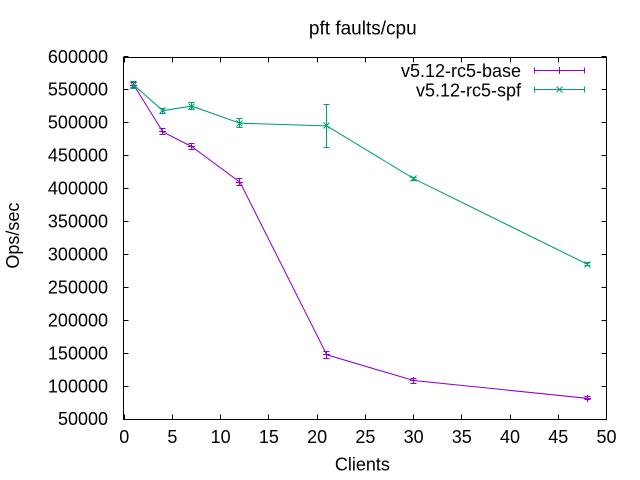 The height and width of the screenshot is (480, 640). I want to click on svg-text: 150000, so click(78, 353).